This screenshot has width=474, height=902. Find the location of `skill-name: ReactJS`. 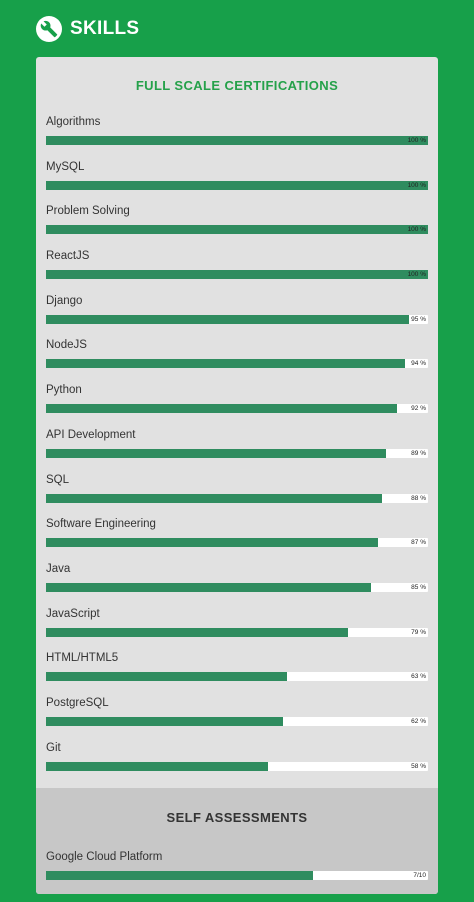

skill-name: ReactJS is located at coordinates (68, 256).